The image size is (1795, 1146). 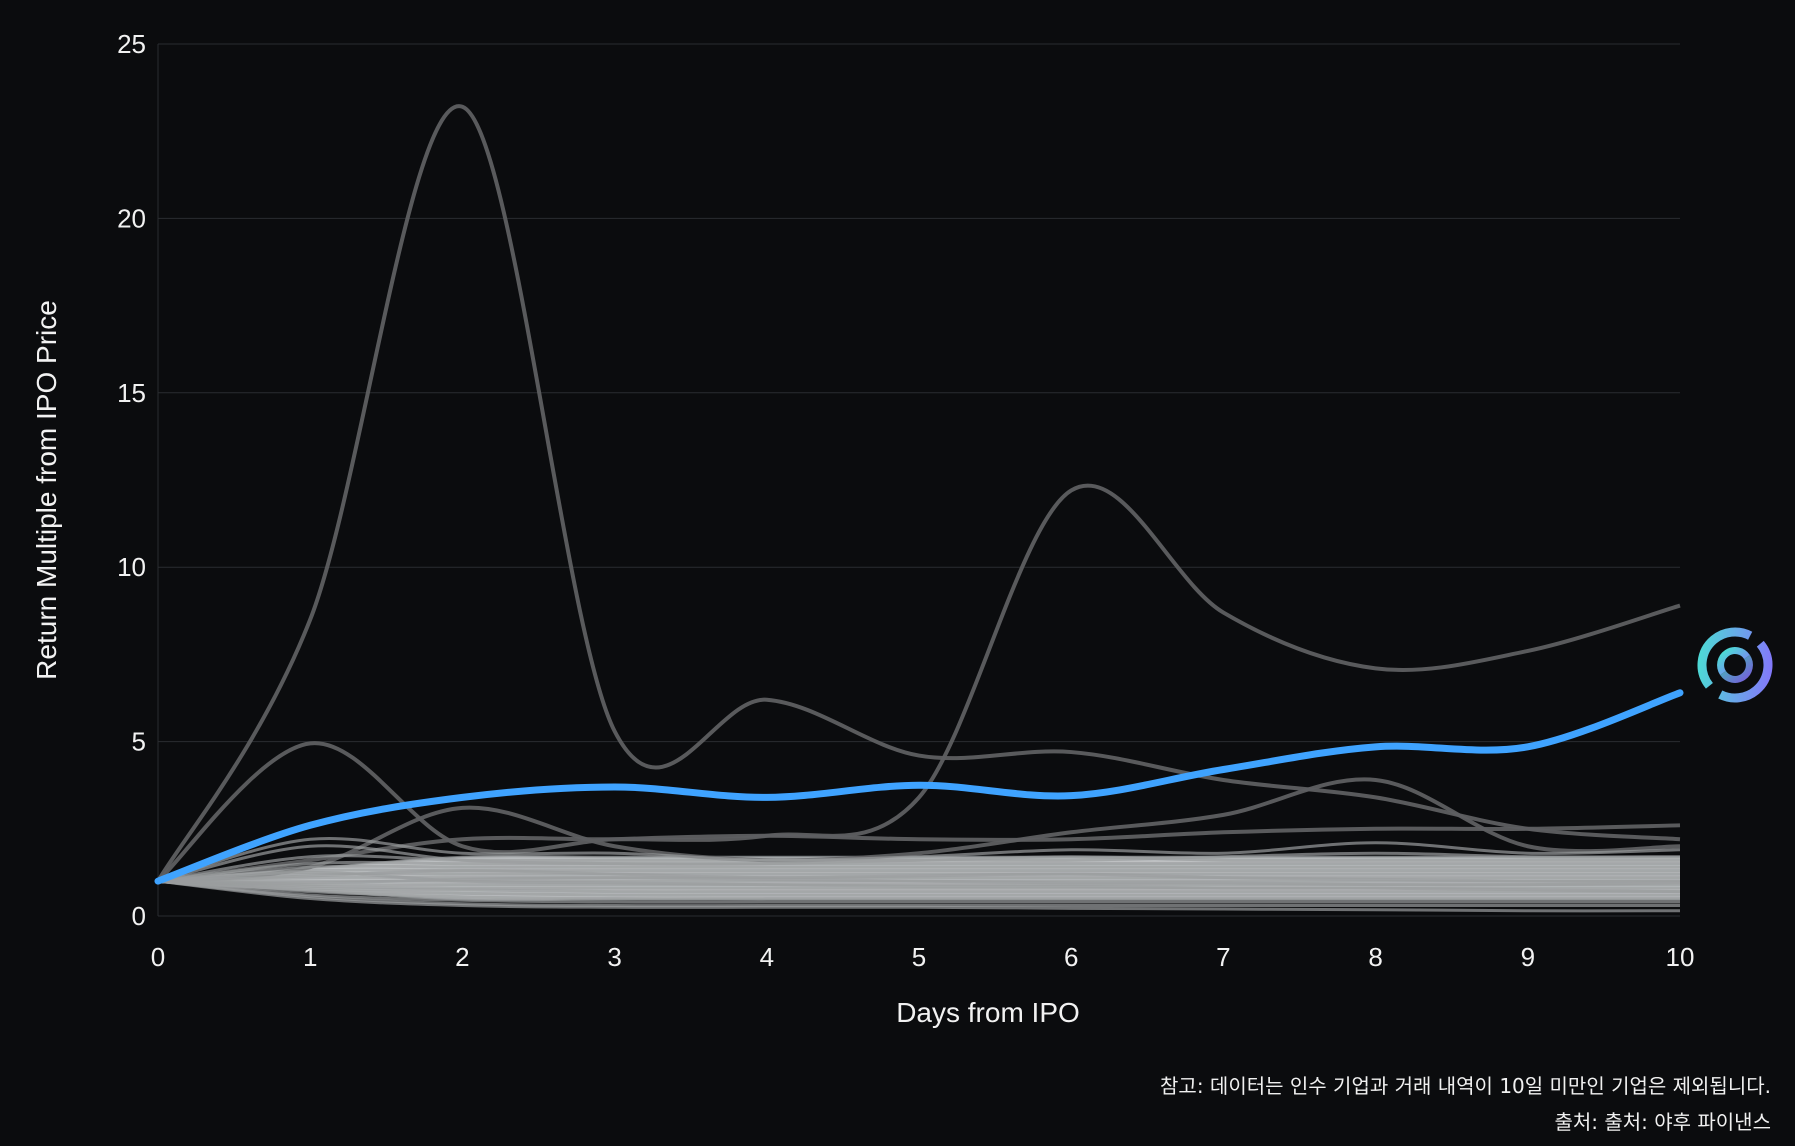 I want to click on highlight-series-line, so click(x=919, y=787).